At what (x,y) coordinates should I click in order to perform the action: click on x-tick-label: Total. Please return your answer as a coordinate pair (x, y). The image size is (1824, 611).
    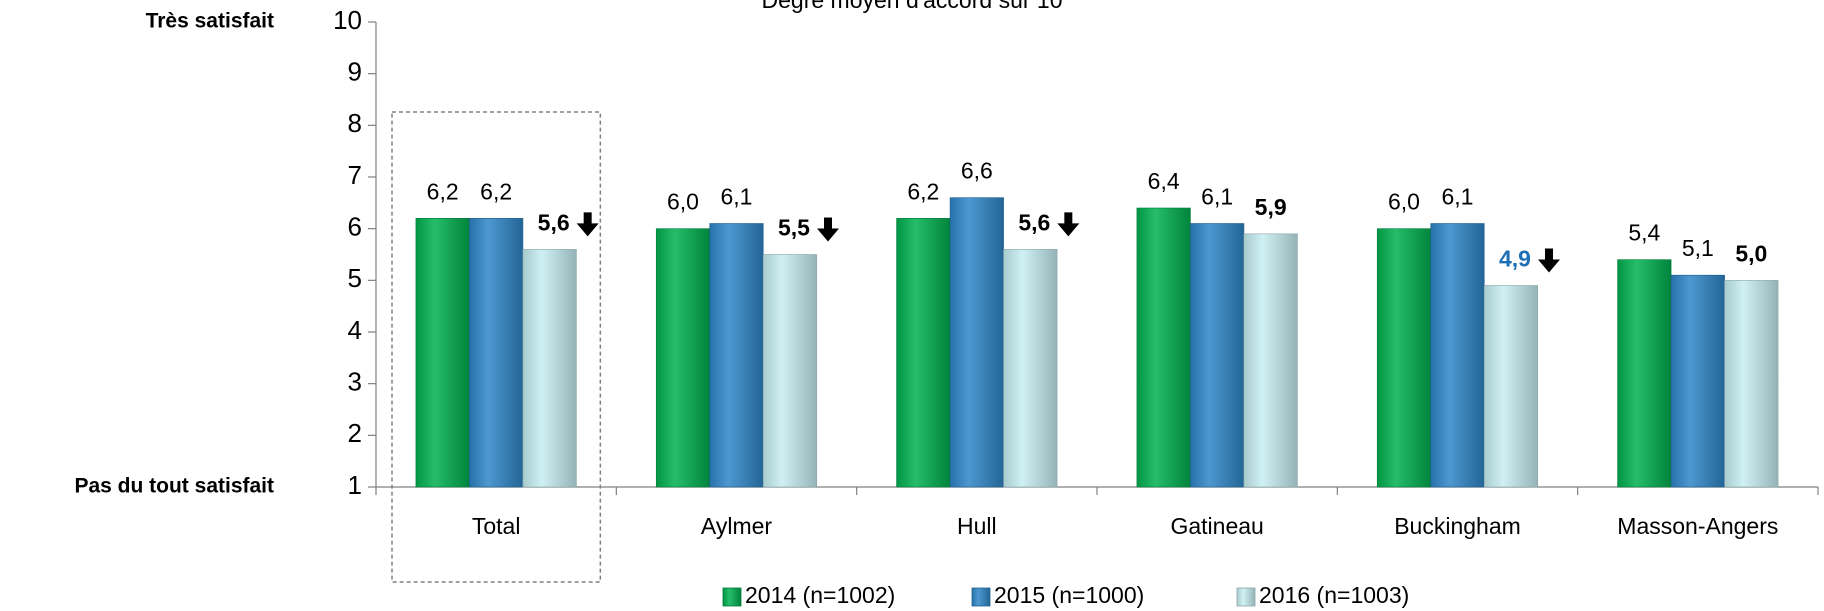
    Looking at the image, I should click on (496, 526).